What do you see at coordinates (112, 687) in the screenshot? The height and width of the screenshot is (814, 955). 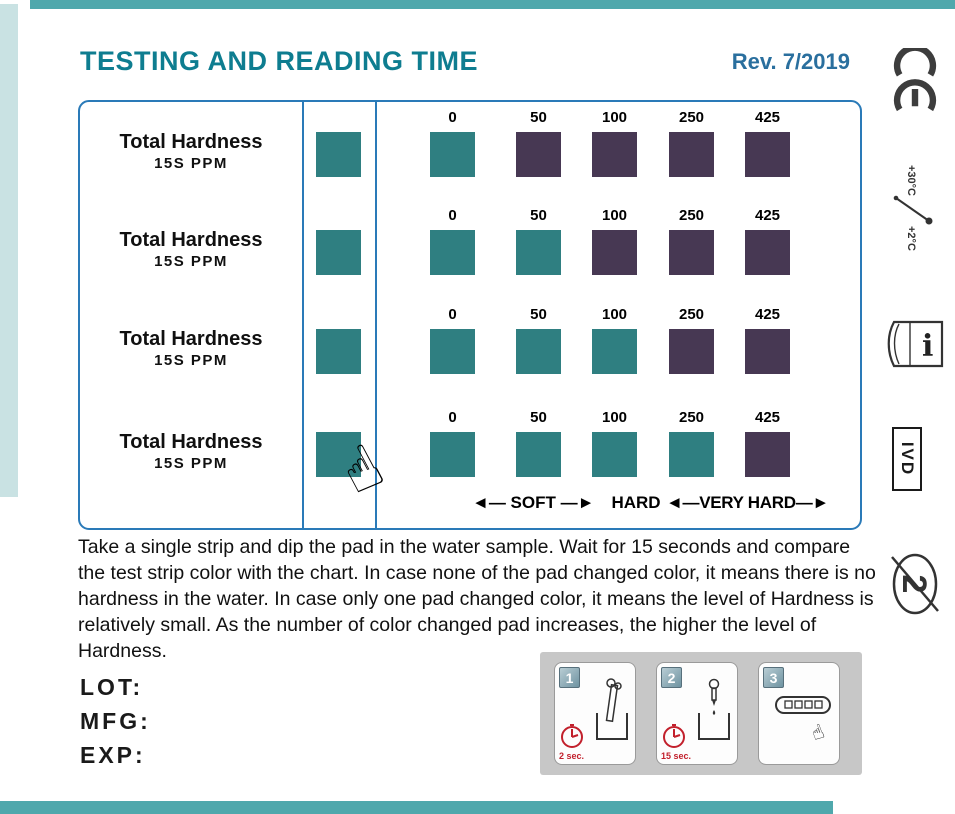 I see `lot-label: LOT:` at bounding box center [112, 687].